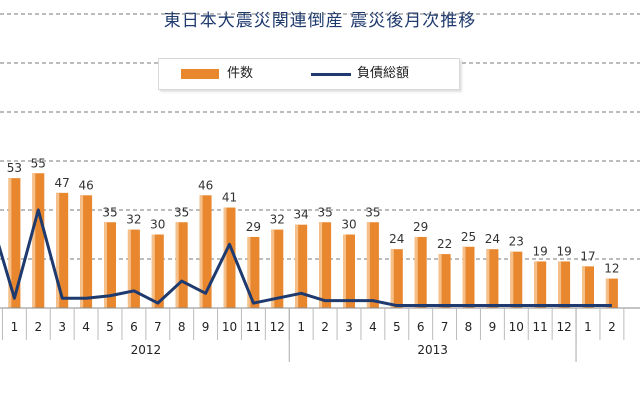  What do you see at coordinates (146, 350) in the screenshot?
I see `year-label: 2012` at bounding box center [146, 350].